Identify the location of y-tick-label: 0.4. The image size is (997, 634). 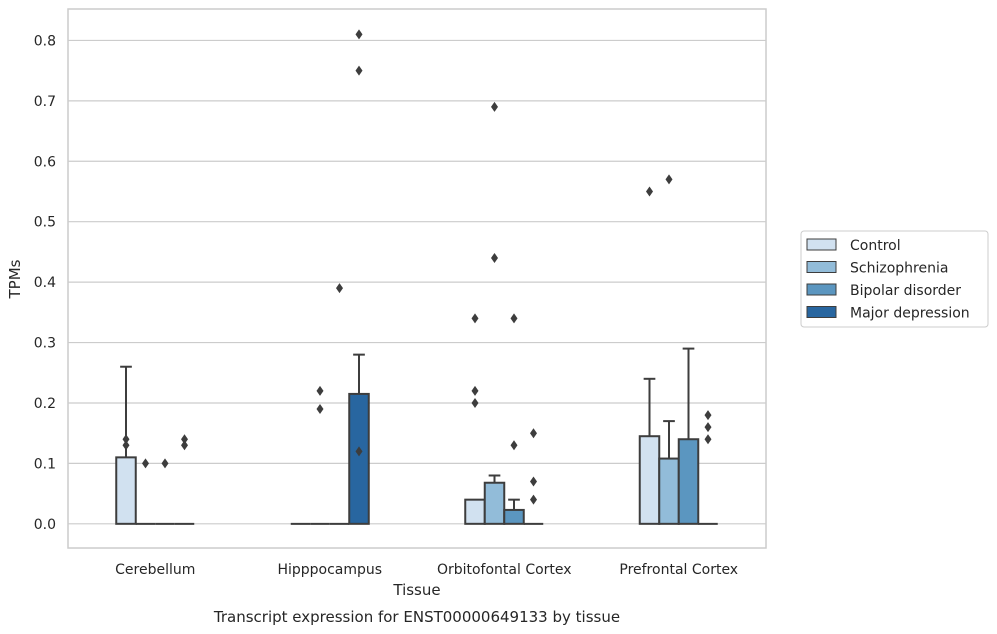
(45, 283).